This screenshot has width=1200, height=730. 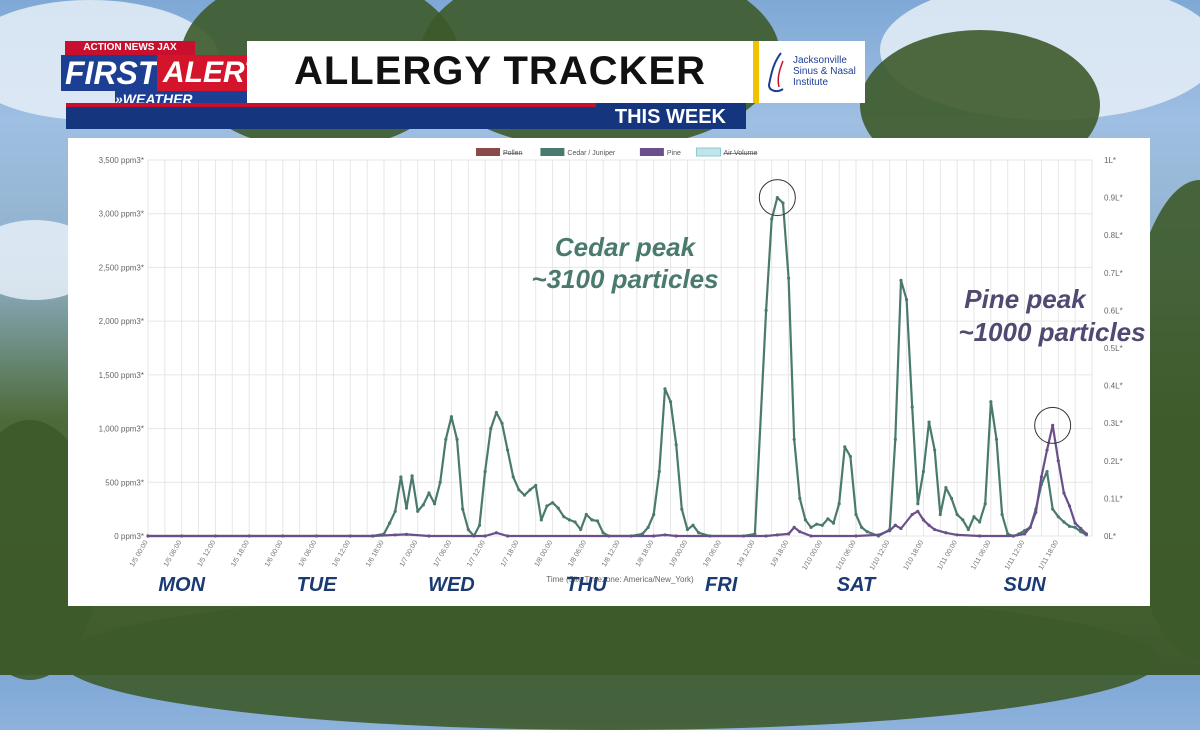 I want to click on y2-tick-label: 1L*, so click(x=1110, y=160).